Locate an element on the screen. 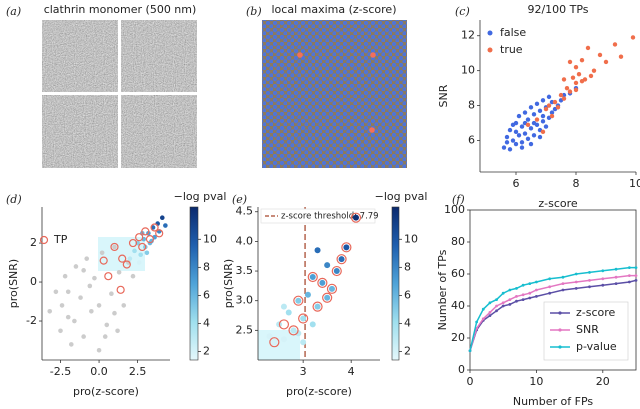  maxima-highlight is located at coordinates (300, 55).